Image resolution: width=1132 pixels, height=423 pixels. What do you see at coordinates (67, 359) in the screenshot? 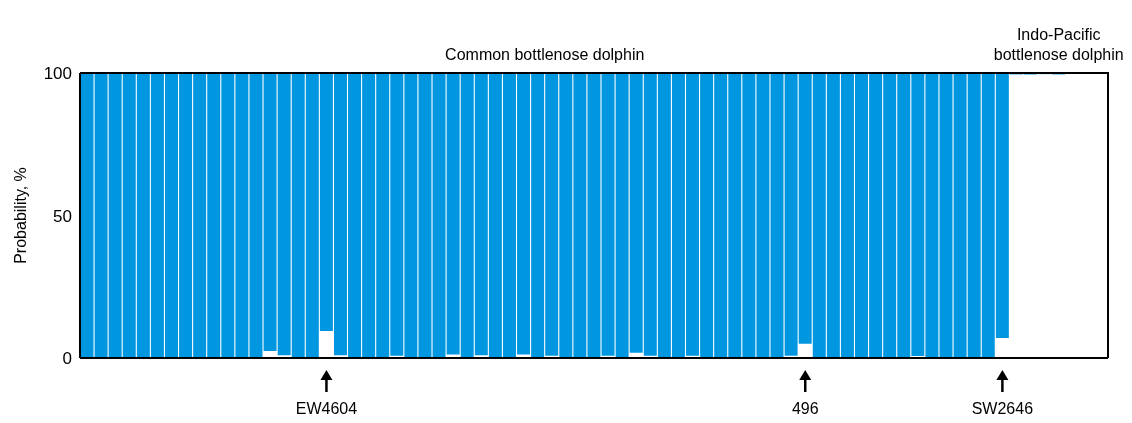
I see `y-tick-label: 0` at bounding box center [67, 359].